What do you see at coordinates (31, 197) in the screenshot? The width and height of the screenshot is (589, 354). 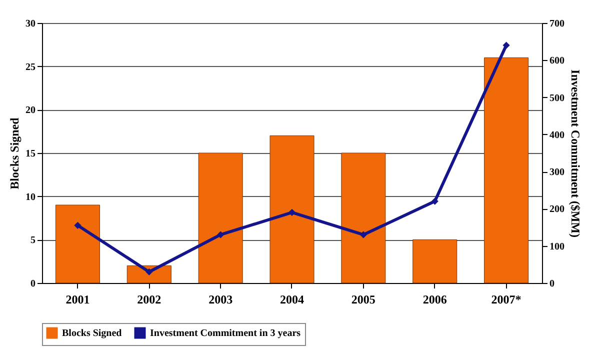 I see `y-tick-label: 10` at bounding box center [31, 197].